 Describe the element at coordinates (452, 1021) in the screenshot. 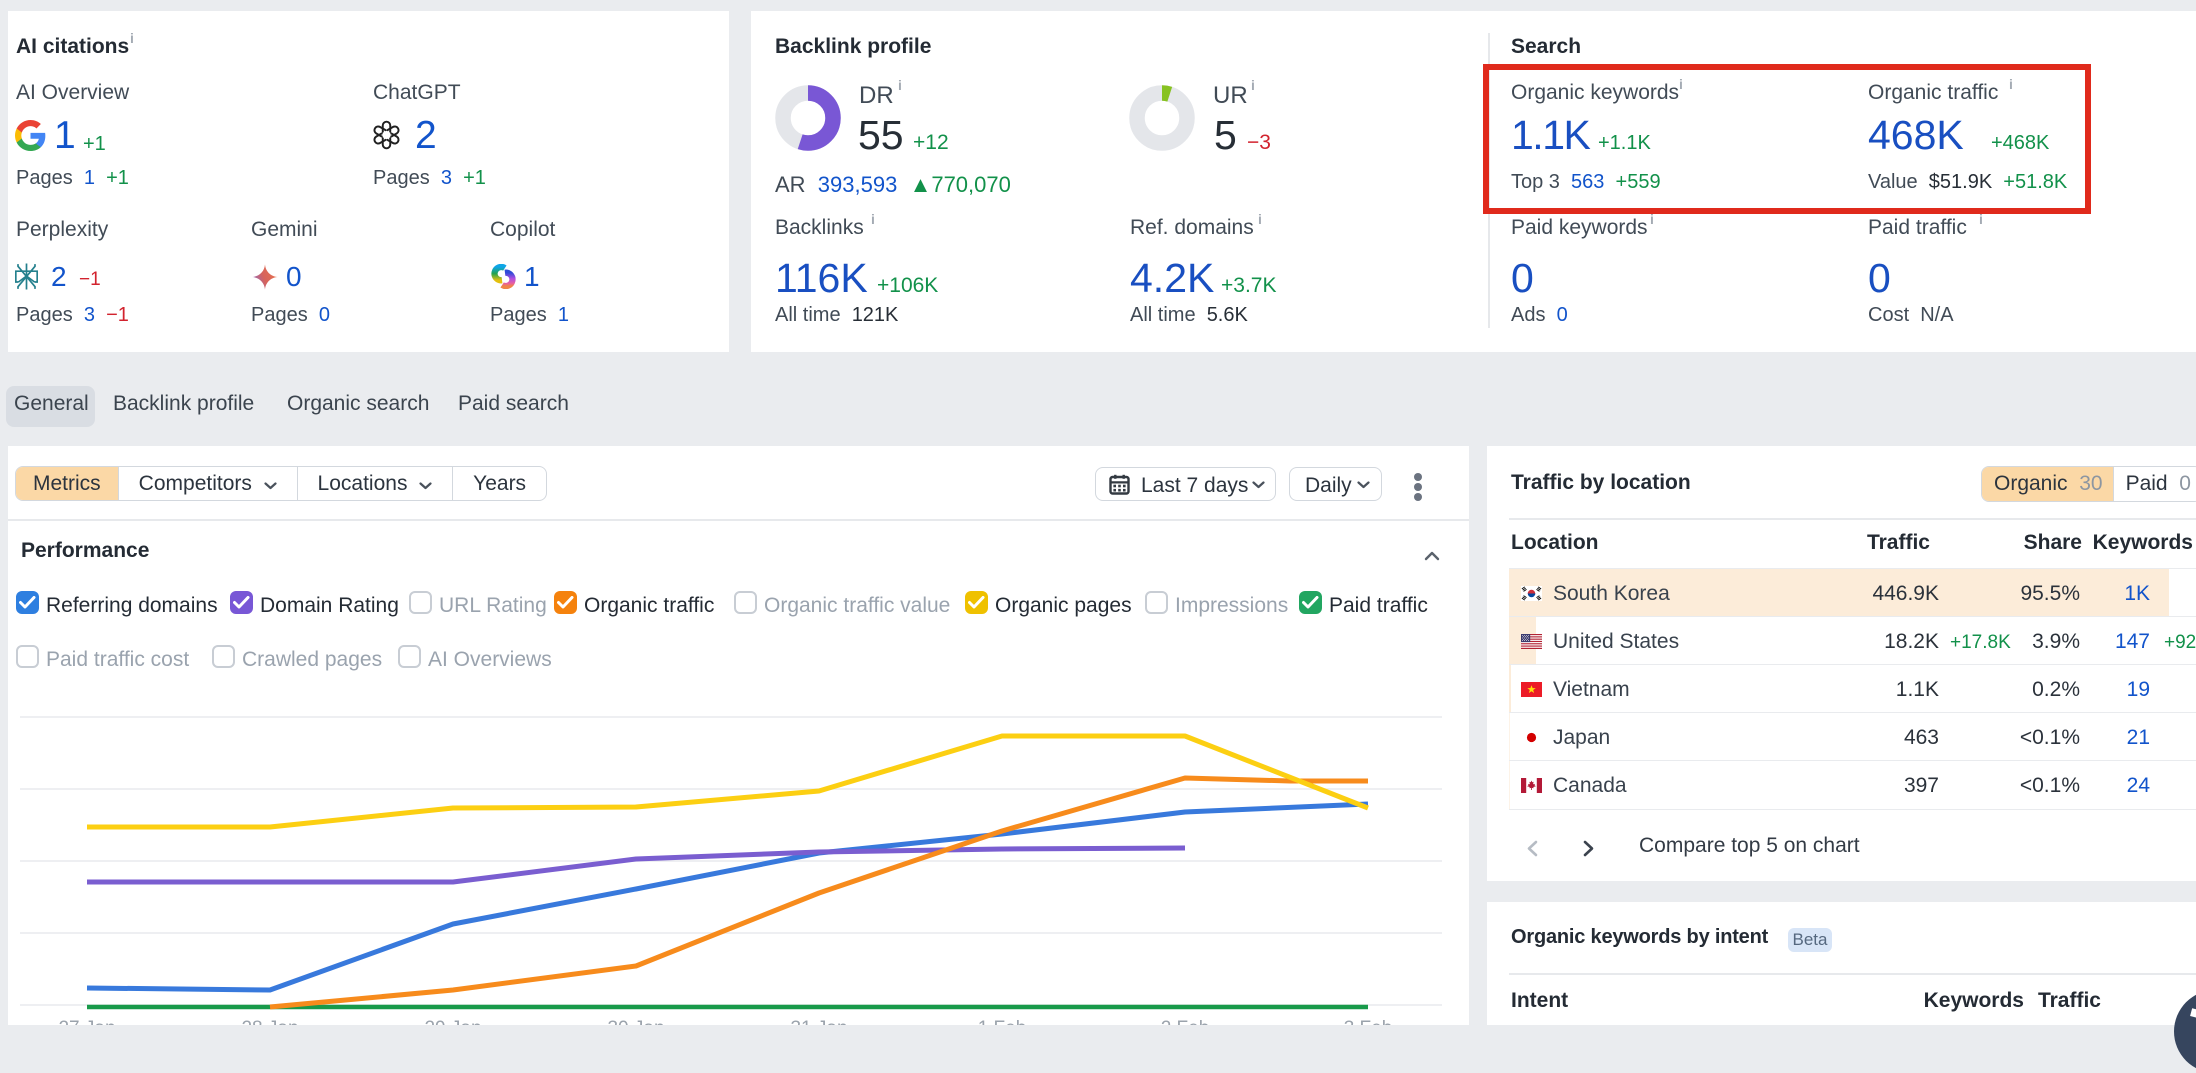

I see `svg-text: 29 Jan` at that location.